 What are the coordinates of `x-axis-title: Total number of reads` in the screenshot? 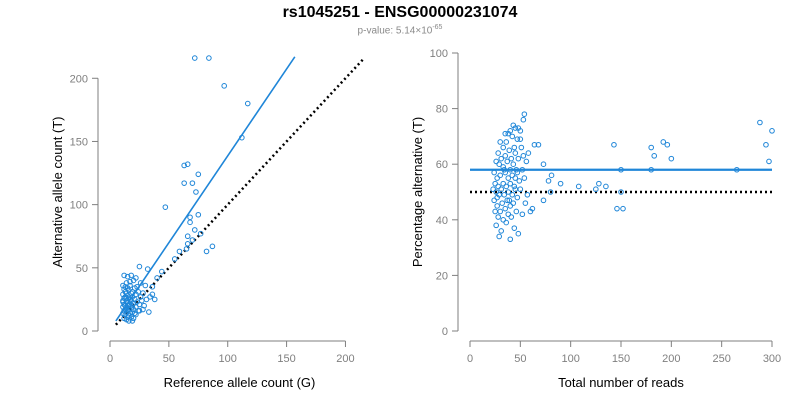 It's located at (621, 382).